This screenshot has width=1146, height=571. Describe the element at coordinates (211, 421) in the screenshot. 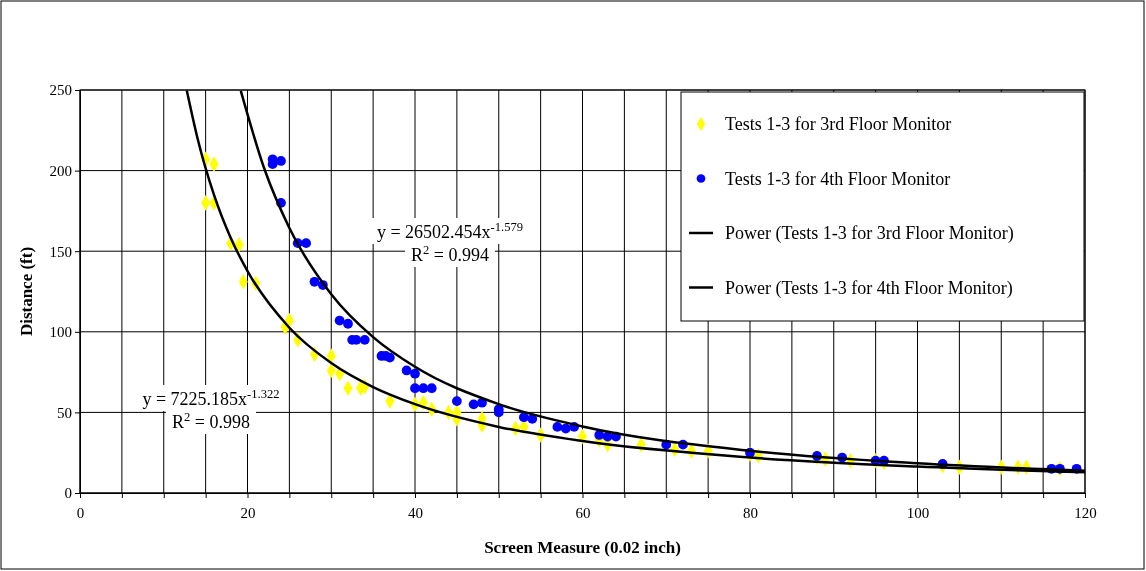

I see `annotation: R$^{2}$ = 0.998` at that location.